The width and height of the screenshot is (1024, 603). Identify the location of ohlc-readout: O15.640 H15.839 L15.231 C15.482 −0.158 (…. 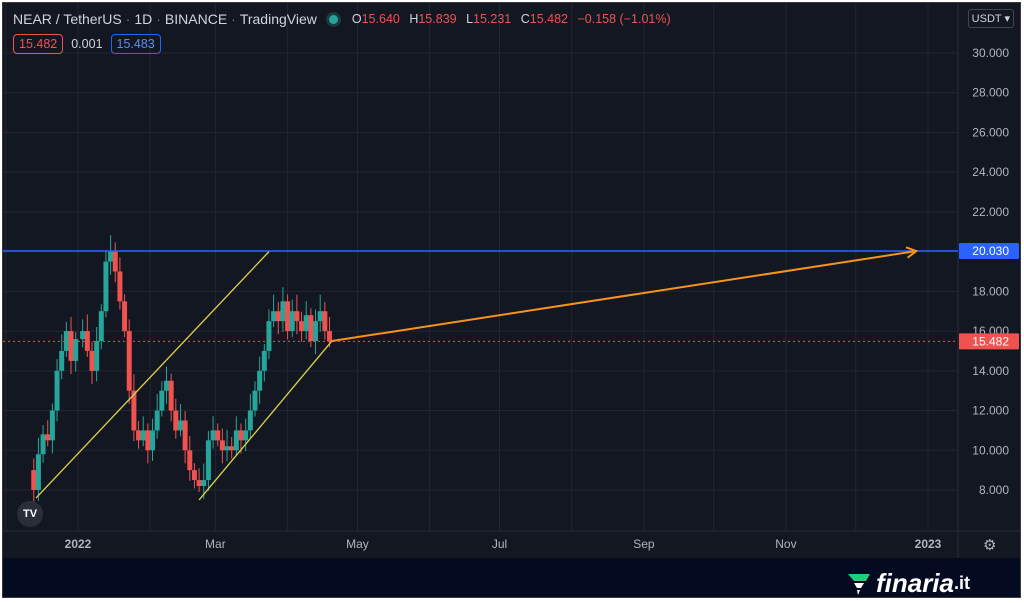
(511, 19).